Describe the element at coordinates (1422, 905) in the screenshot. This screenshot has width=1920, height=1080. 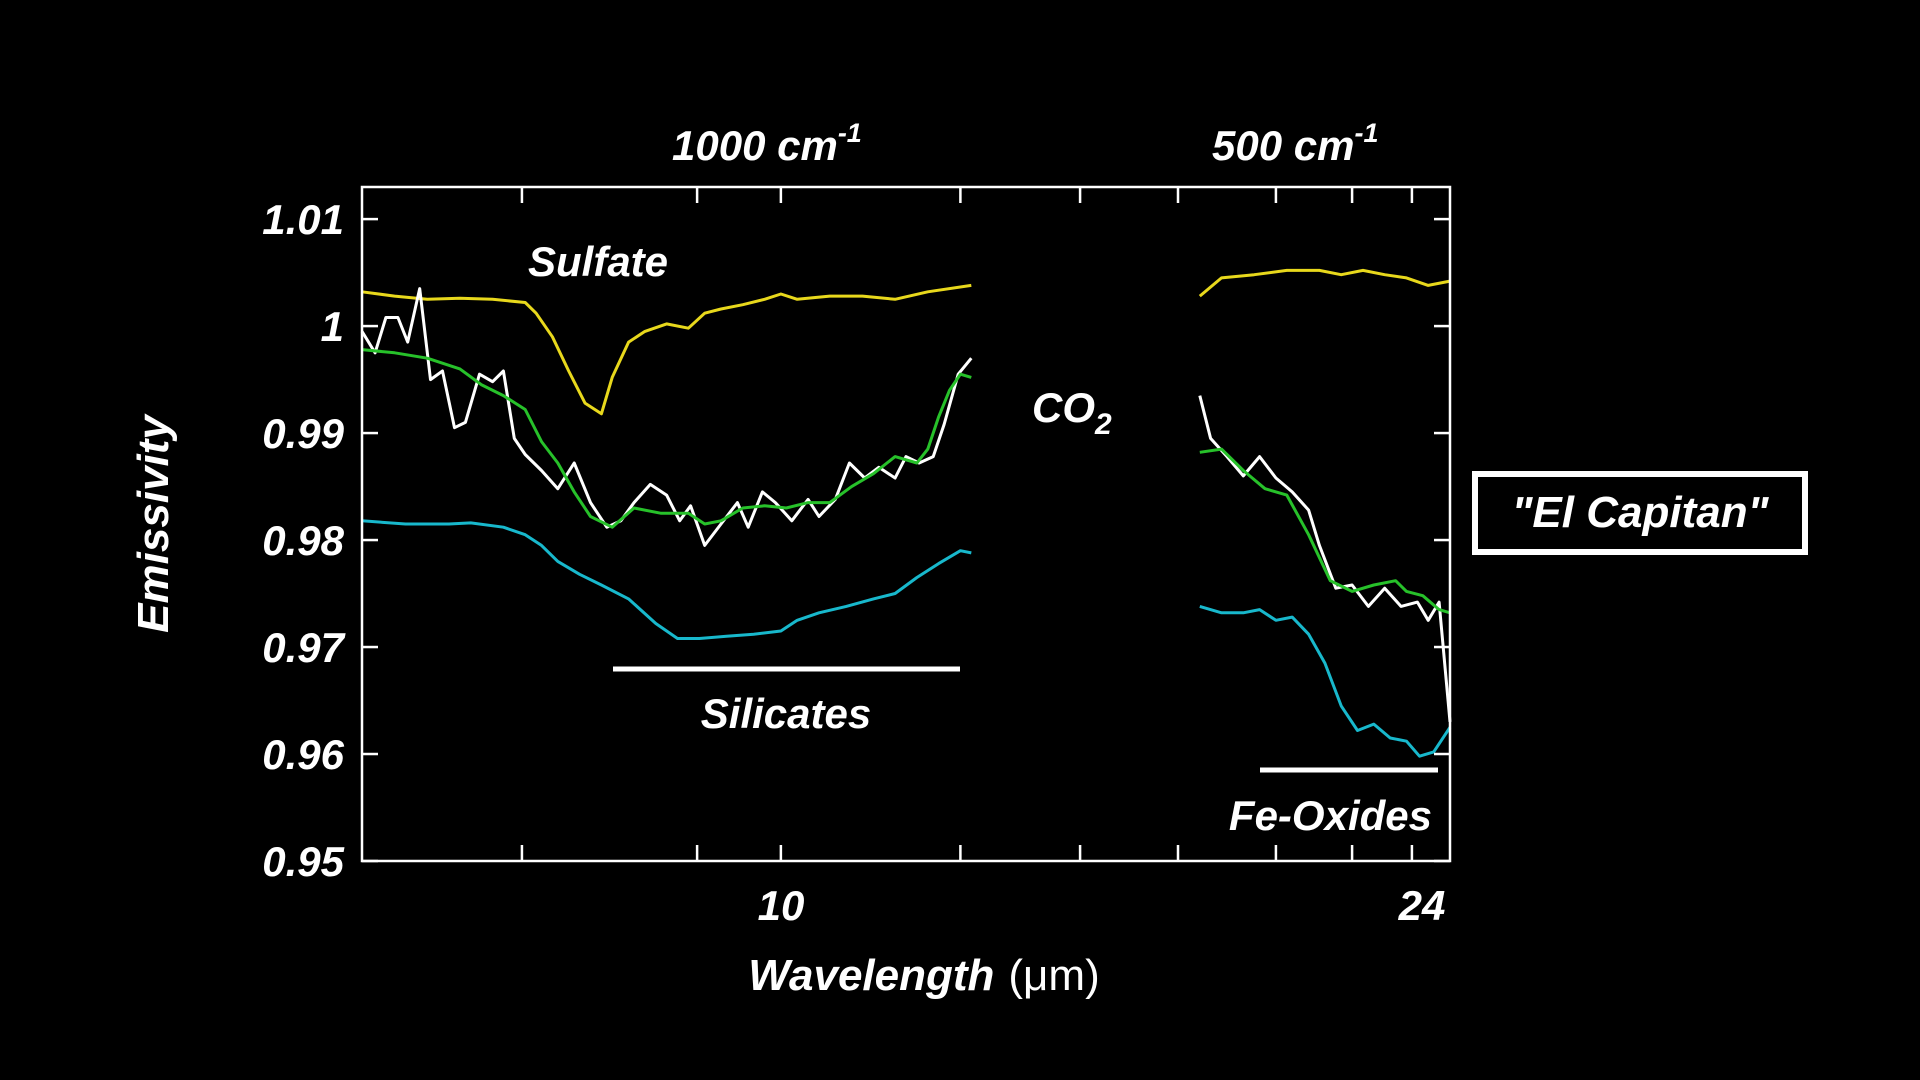
I see `x-tick-label-24: 24` at that location.